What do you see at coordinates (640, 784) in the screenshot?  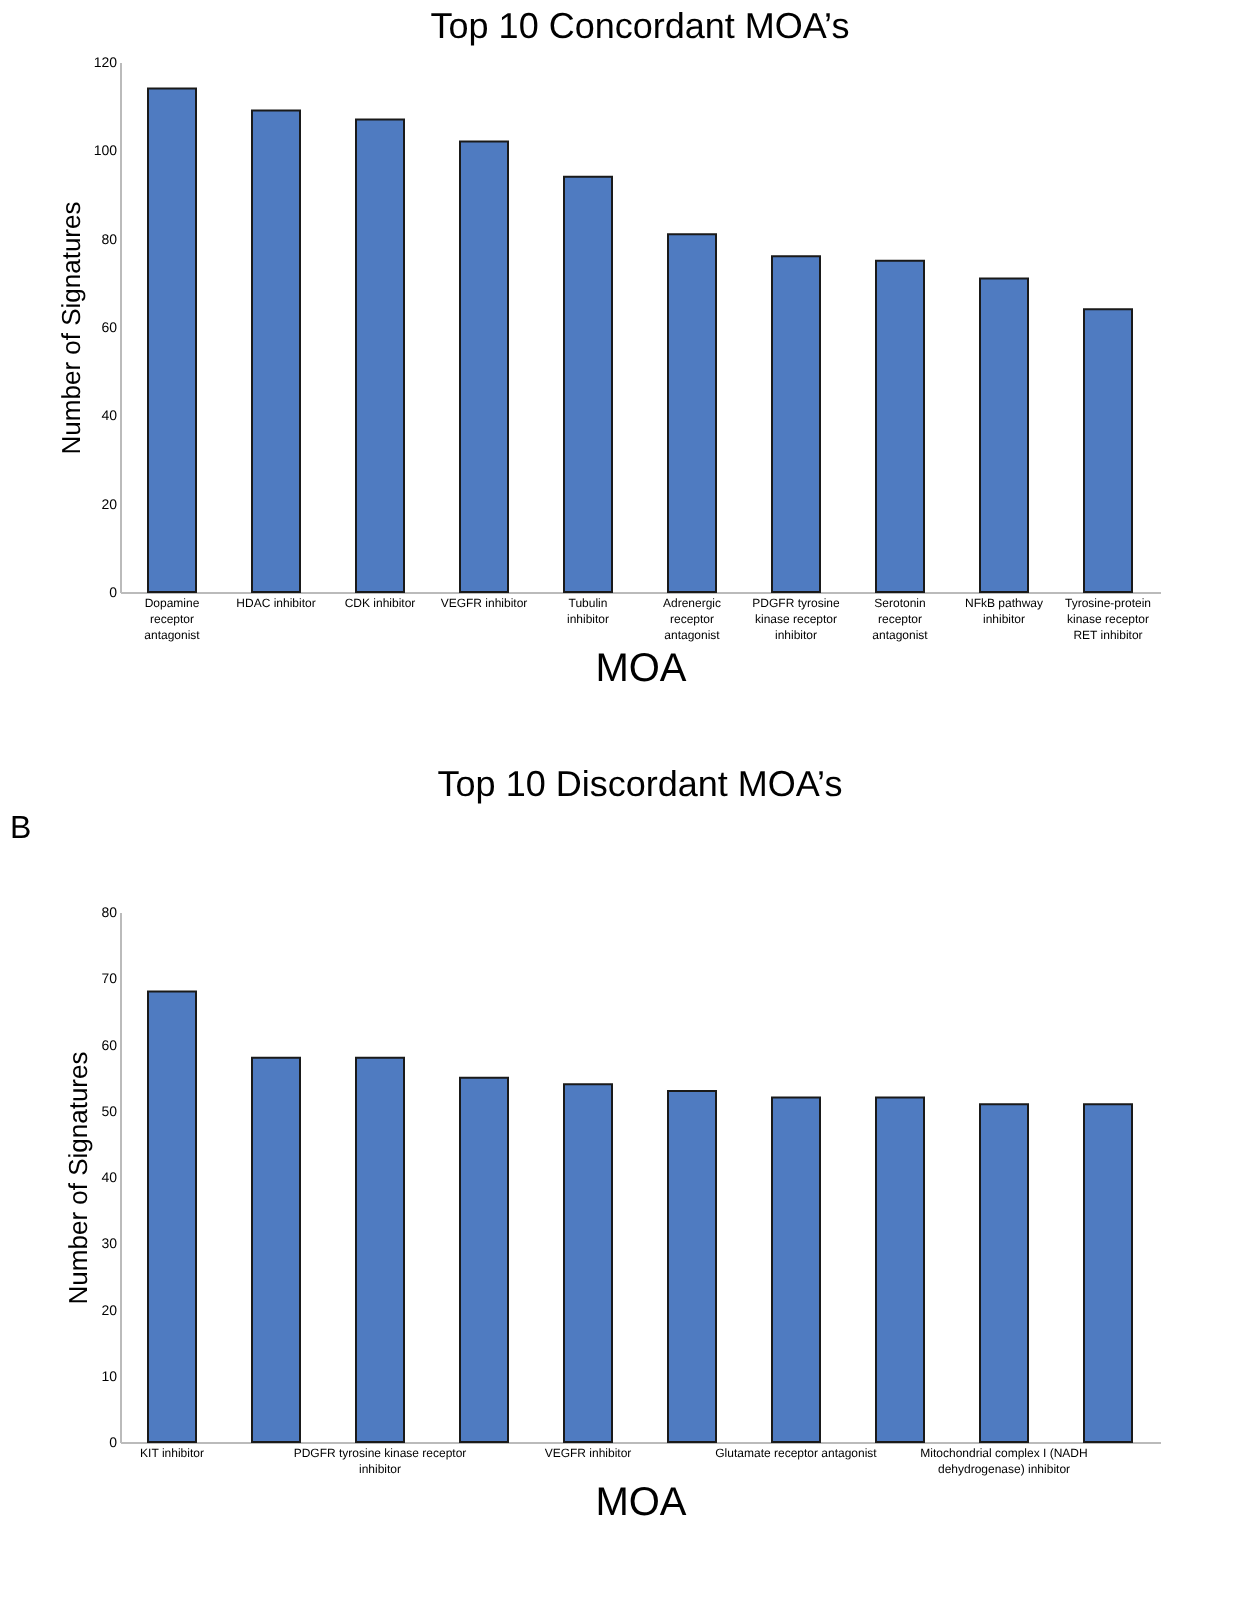 I see `chart-title: Top 10 Discordant MOA’s` at bounding box center [640, 784].